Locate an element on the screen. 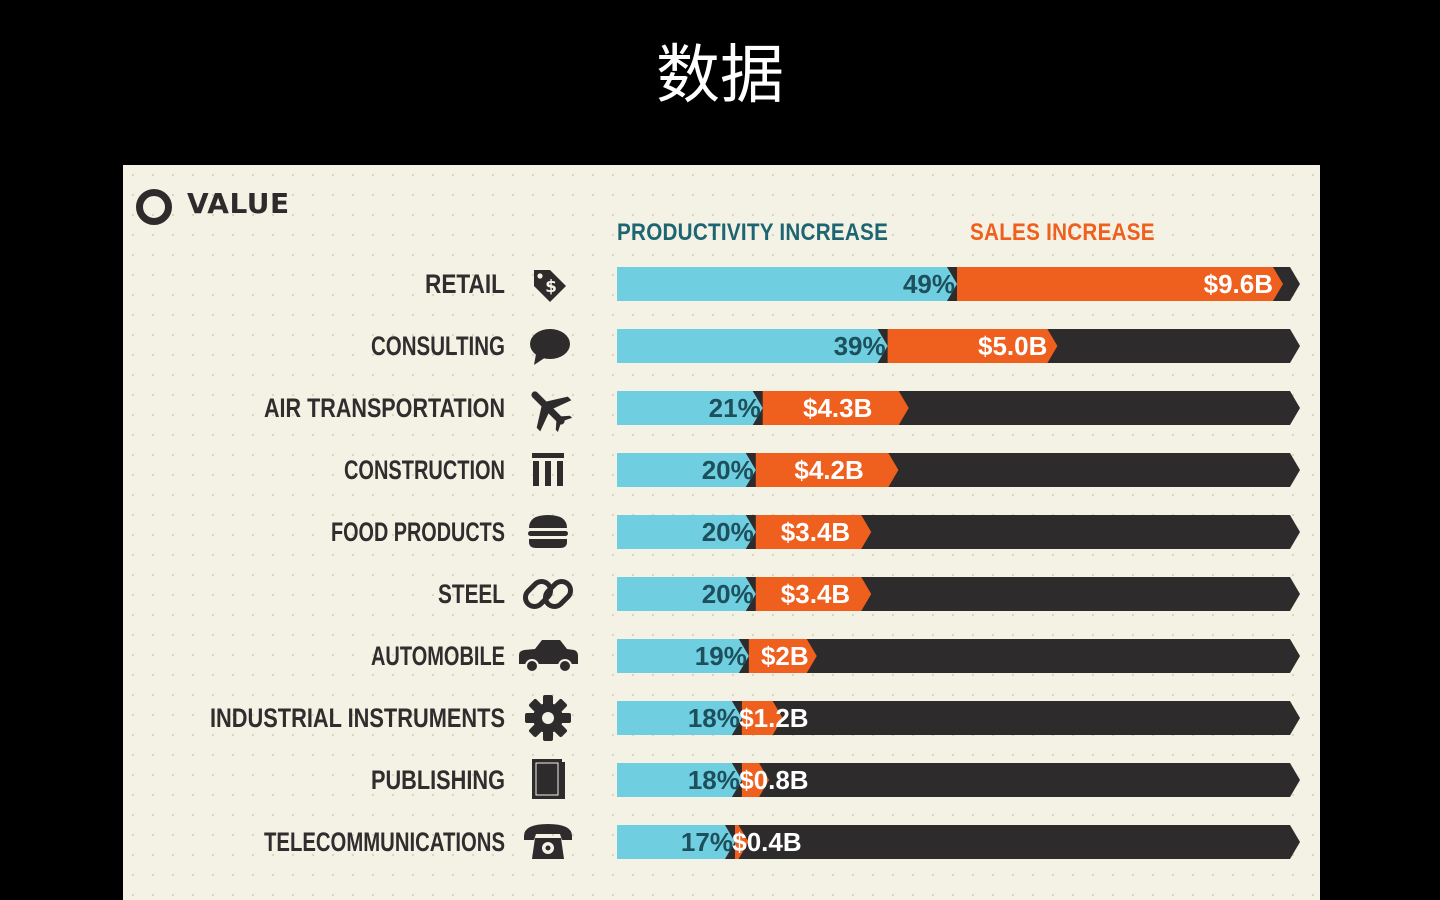  bar-row: RETAIL $49% $9.6B is located at coordinates (862, 284).